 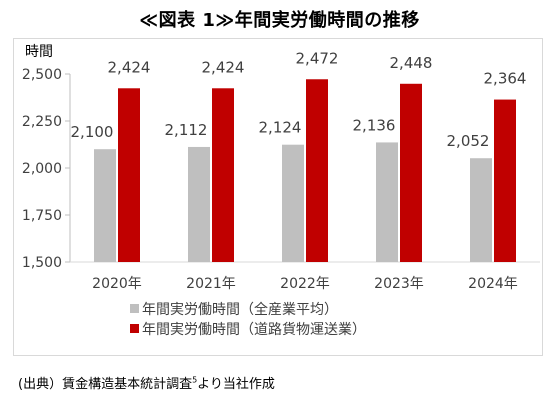 What do you see at coordinates (399, 284) in the screenshot?
I see `x-tick-label: 2023年` at bounding box center [399, 284].